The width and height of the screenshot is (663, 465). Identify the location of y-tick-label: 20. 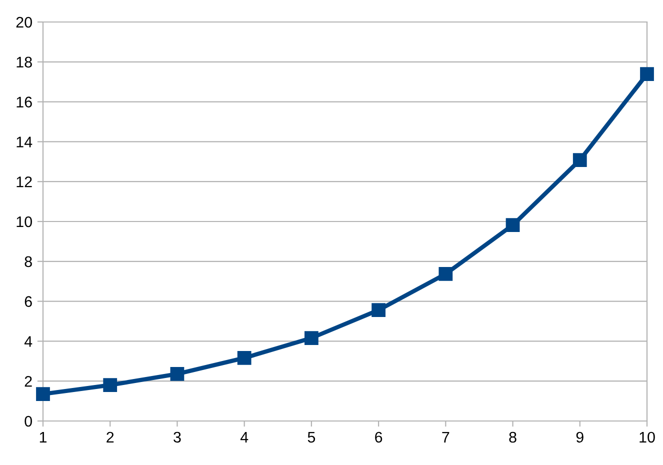
(24, 22).